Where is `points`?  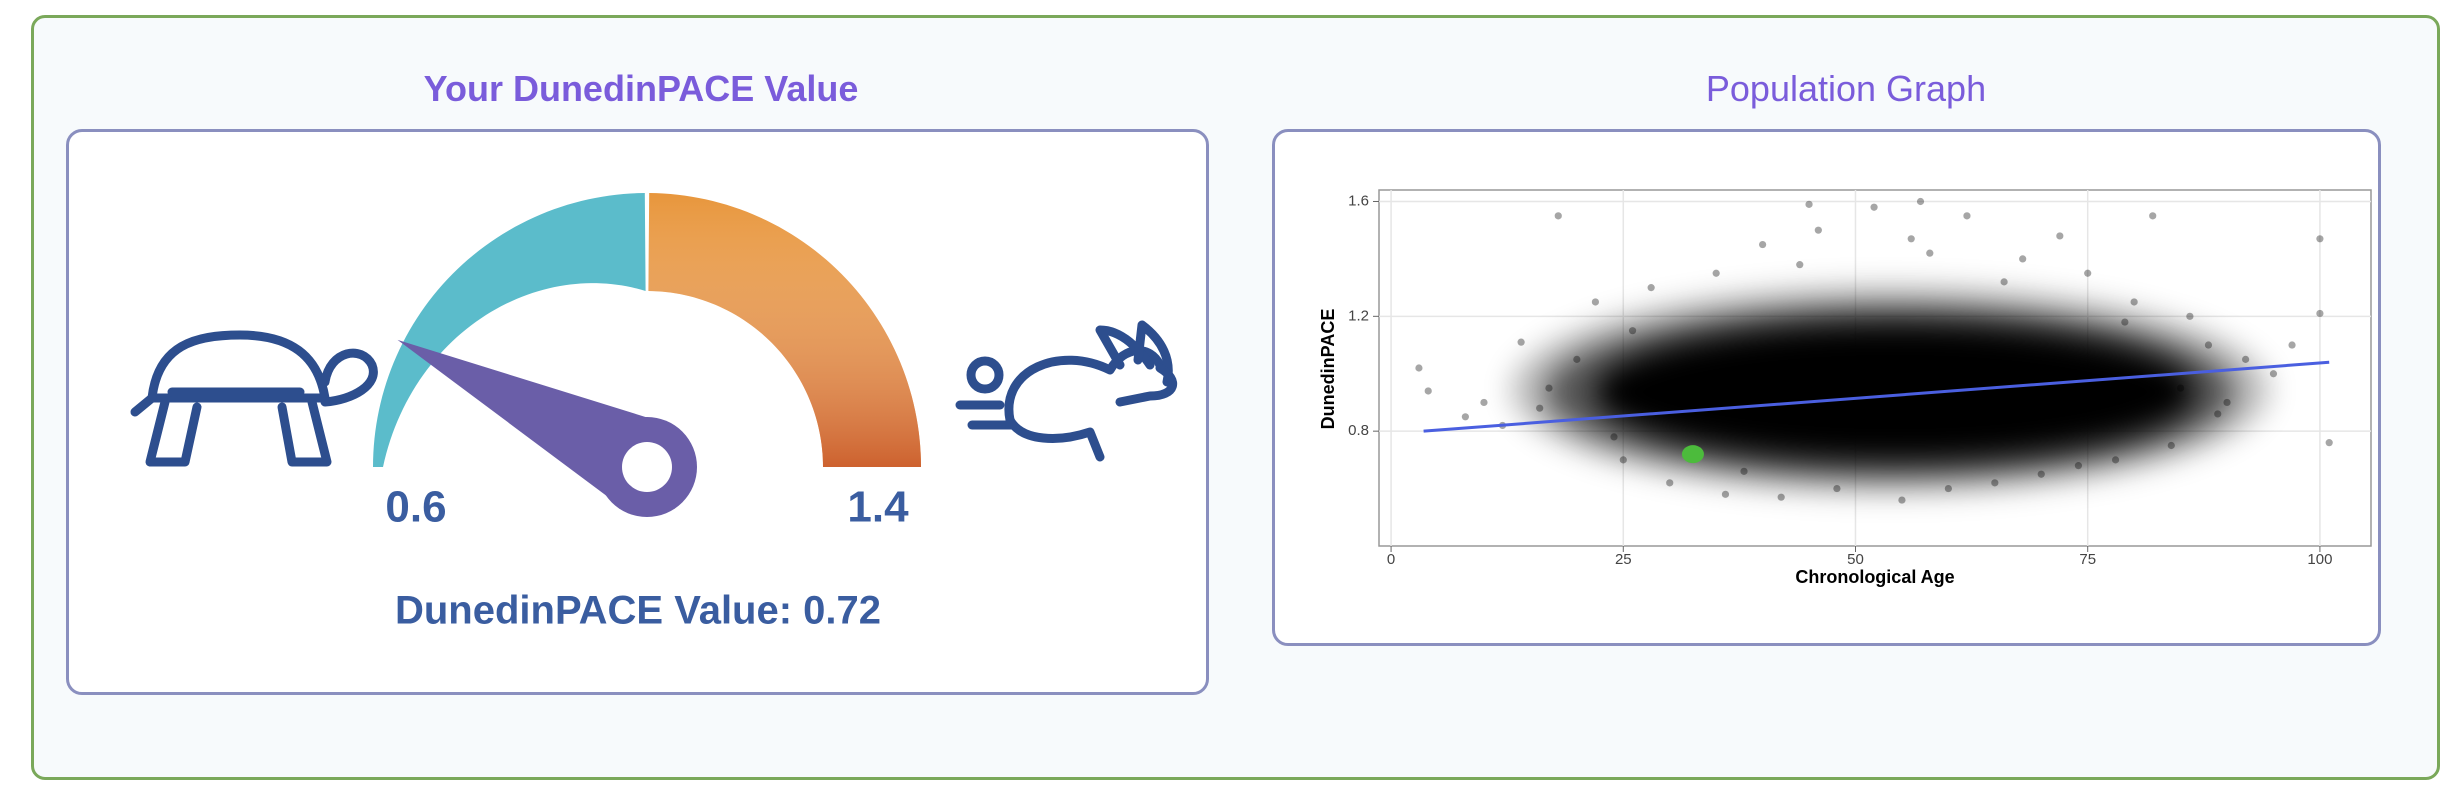 points is located at coordinates (1874, 350).